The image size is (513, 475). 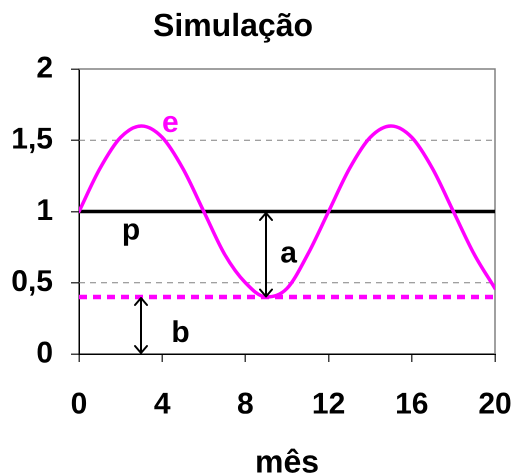 I want to click on x-tick-label: 12, so click(x=329, y=403).